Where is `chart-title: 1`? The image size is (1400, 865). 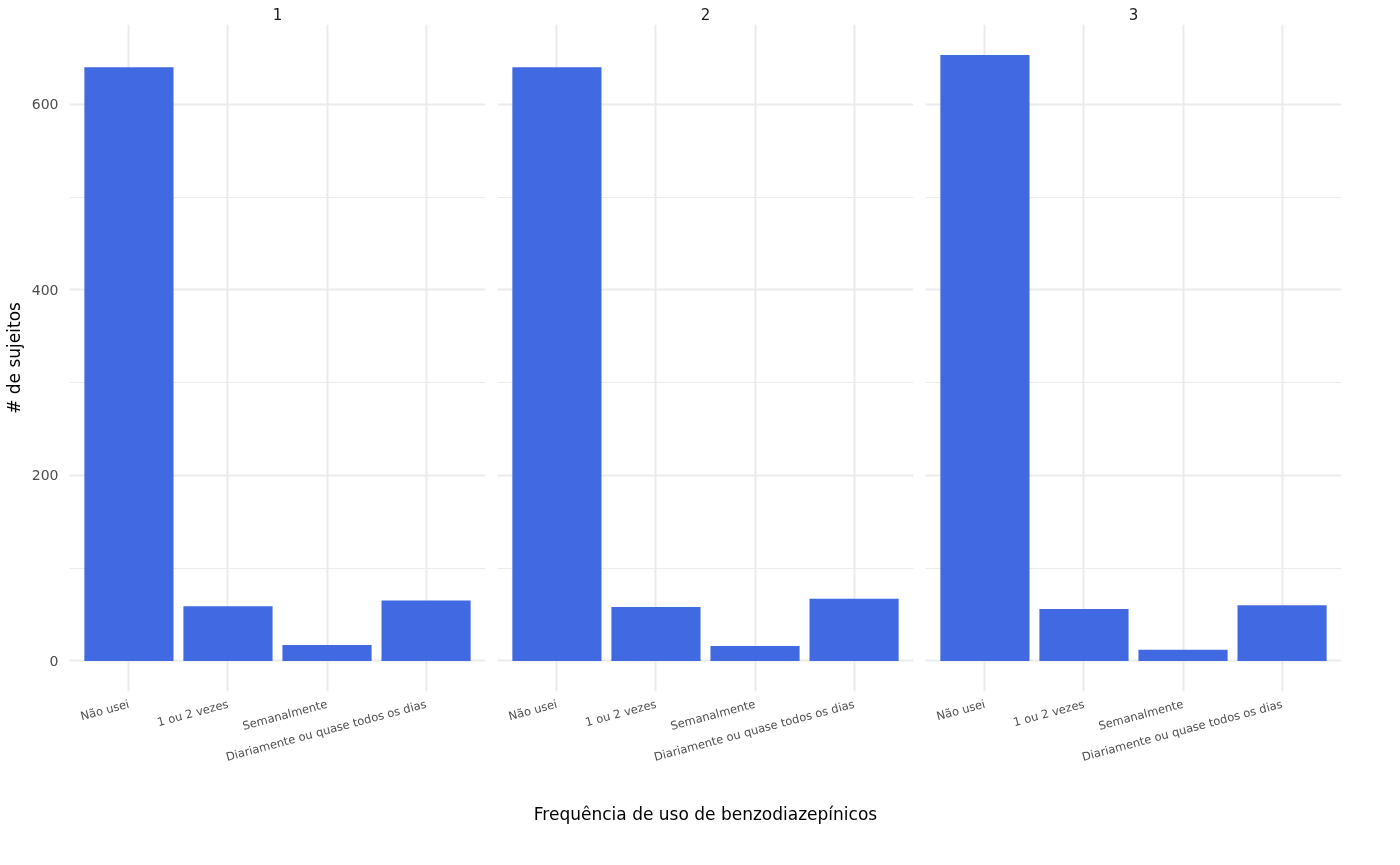 chart-title: 1 is located at coordinates (277, 14).